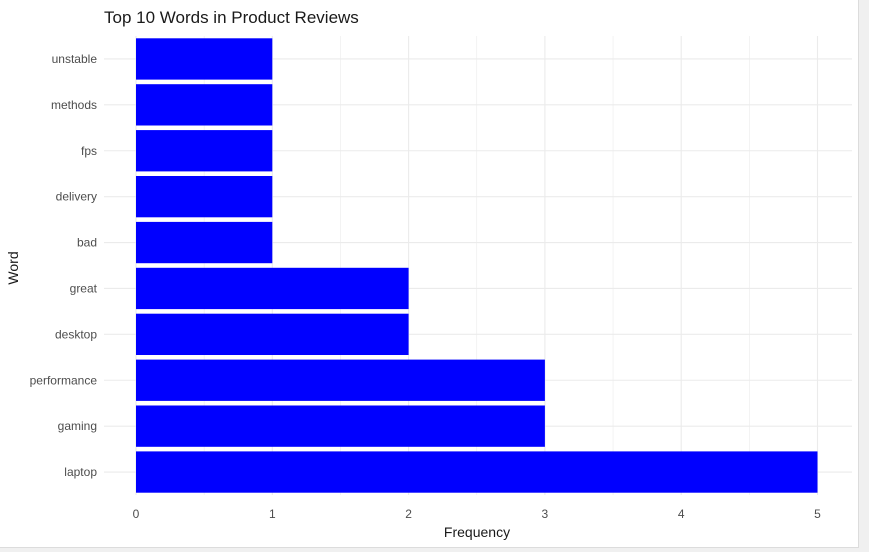  I want to click on y-tick-label: great, so click(84, 288).